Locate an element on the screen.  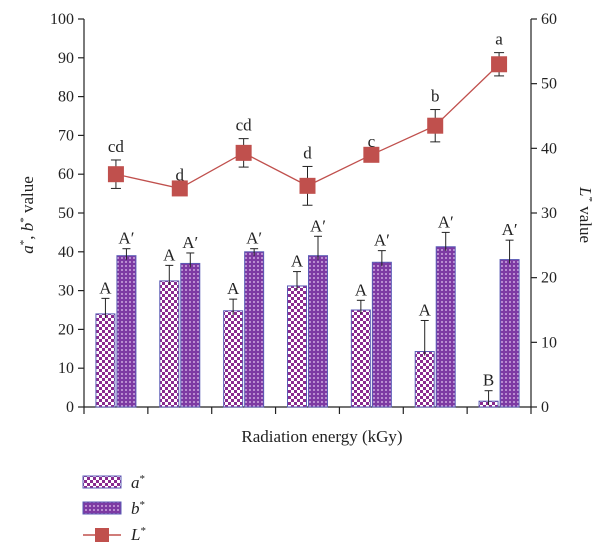
legend-item-b: b* is located at coordinates (113, 508).